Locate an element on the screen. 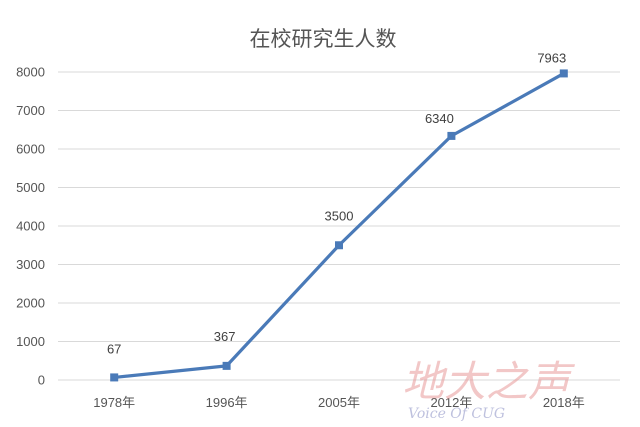  x-tick-label: 2012年 is located at coordinates (451, 402).